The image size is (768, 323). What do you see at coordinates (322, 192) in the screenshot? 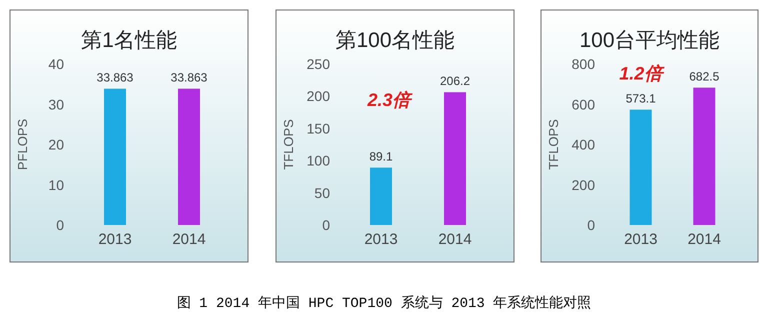
I see `y-tick-label: 50` at bounding box center [322, 192].